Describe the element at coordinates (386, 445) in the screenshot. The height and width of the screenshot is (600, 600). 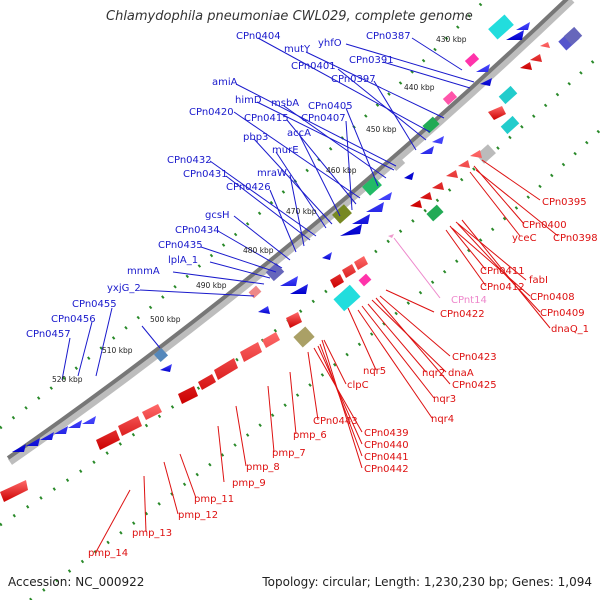
I see `gene-label-CPn0440: CPn0440` at that location.